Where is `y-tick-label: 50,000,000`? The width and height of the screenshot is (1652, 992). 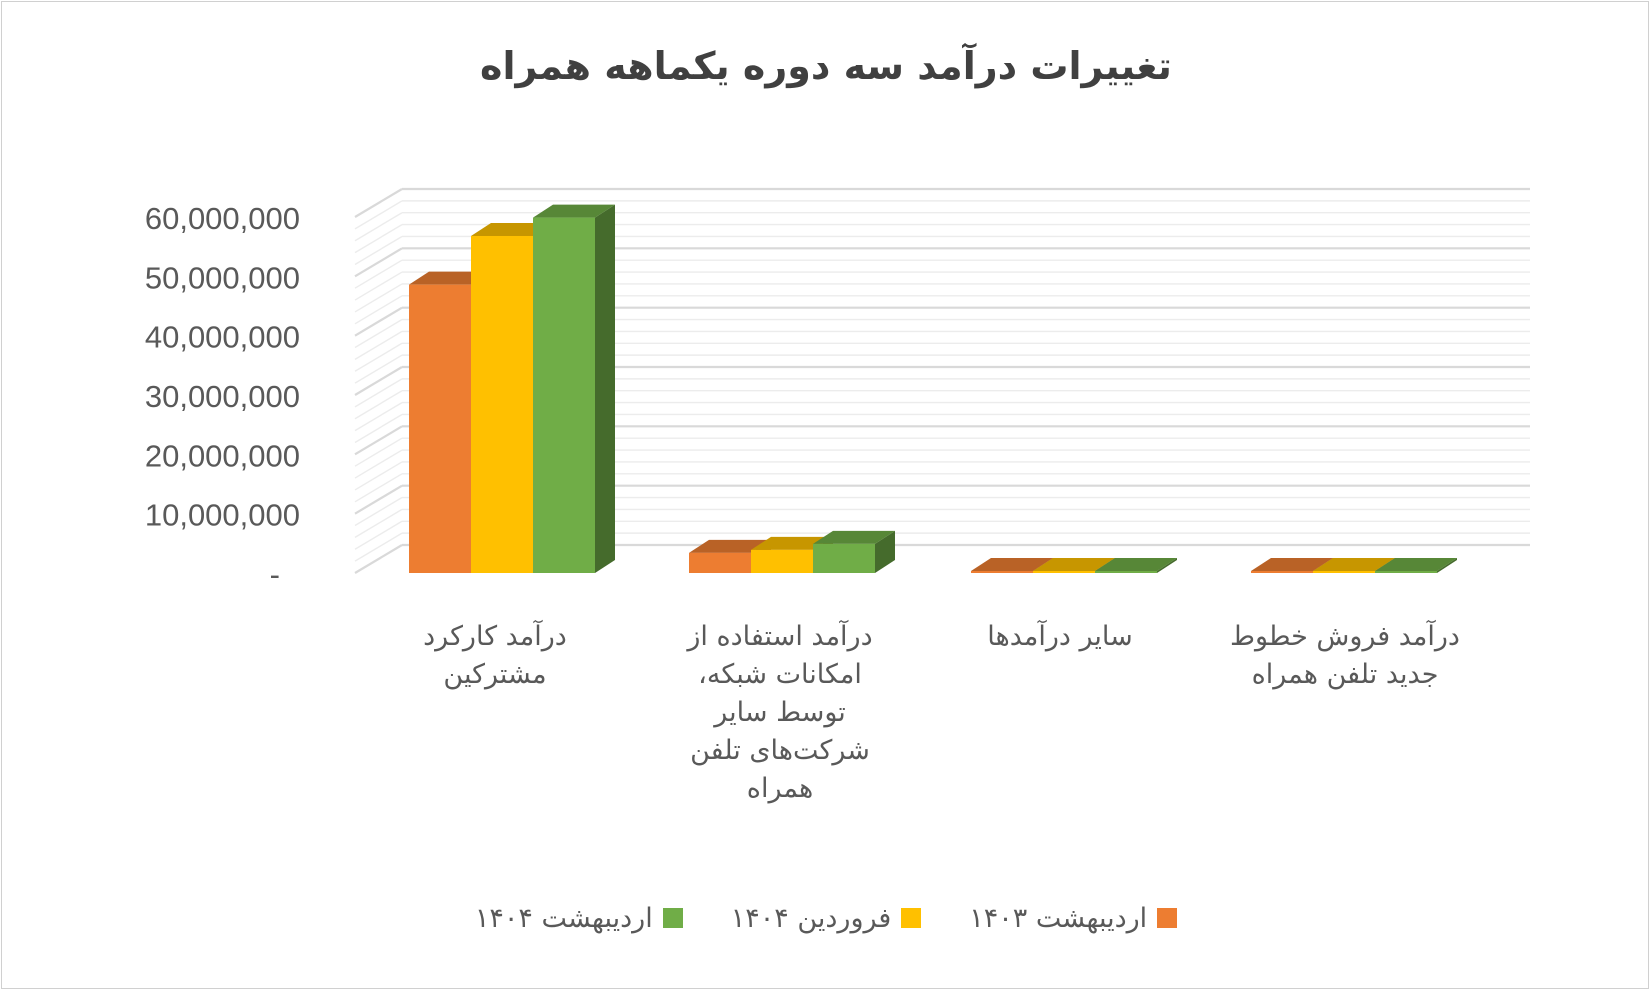 y-tick-label: 50,000,000 is located at coordinates (222, 277).